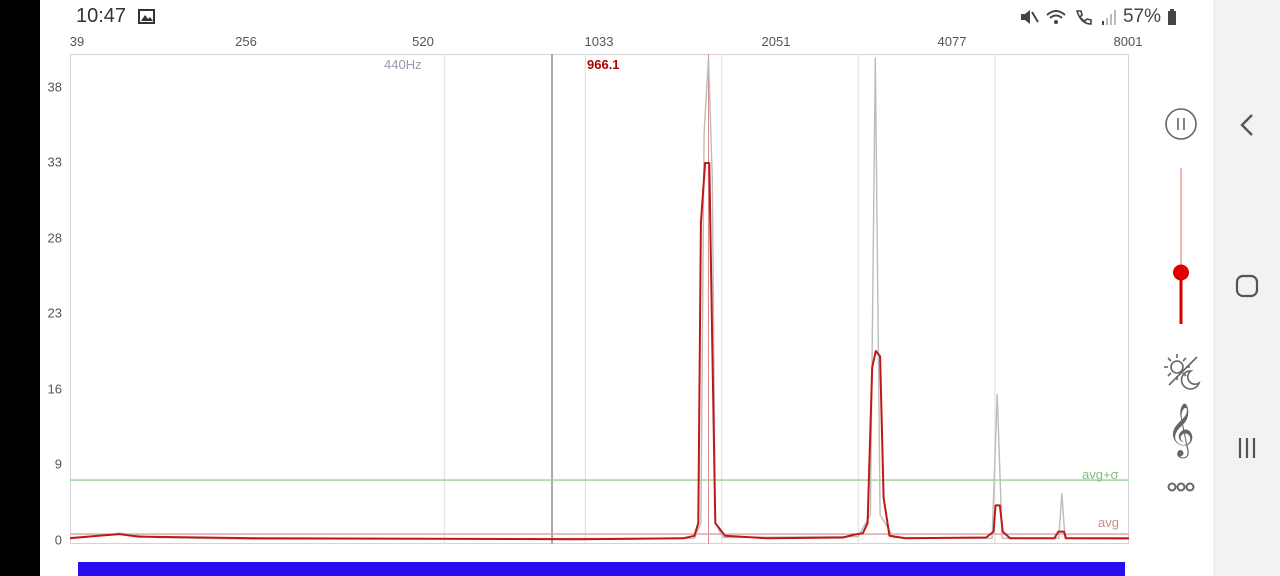 The height and width of the screenshot is (576, 1280). I want to click on day-night-icon, so click(1181, 371).